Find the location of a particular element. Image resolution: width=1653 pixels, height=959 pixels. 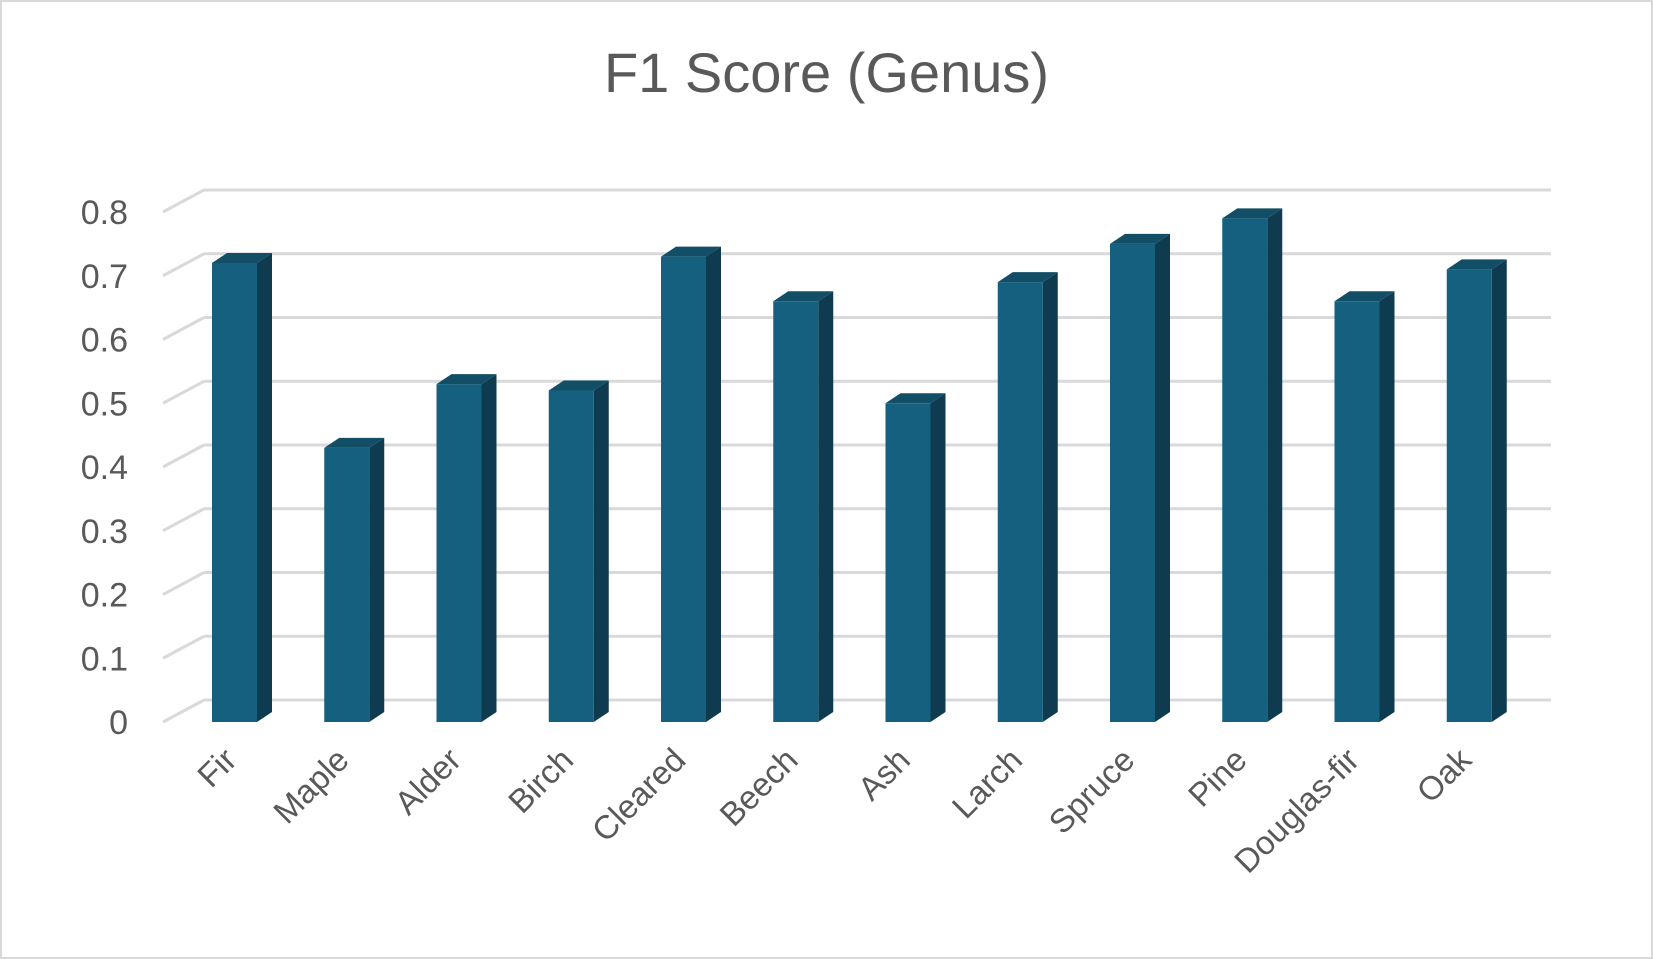

x-tick-label: Oak is located at coordinates (1443, 774).